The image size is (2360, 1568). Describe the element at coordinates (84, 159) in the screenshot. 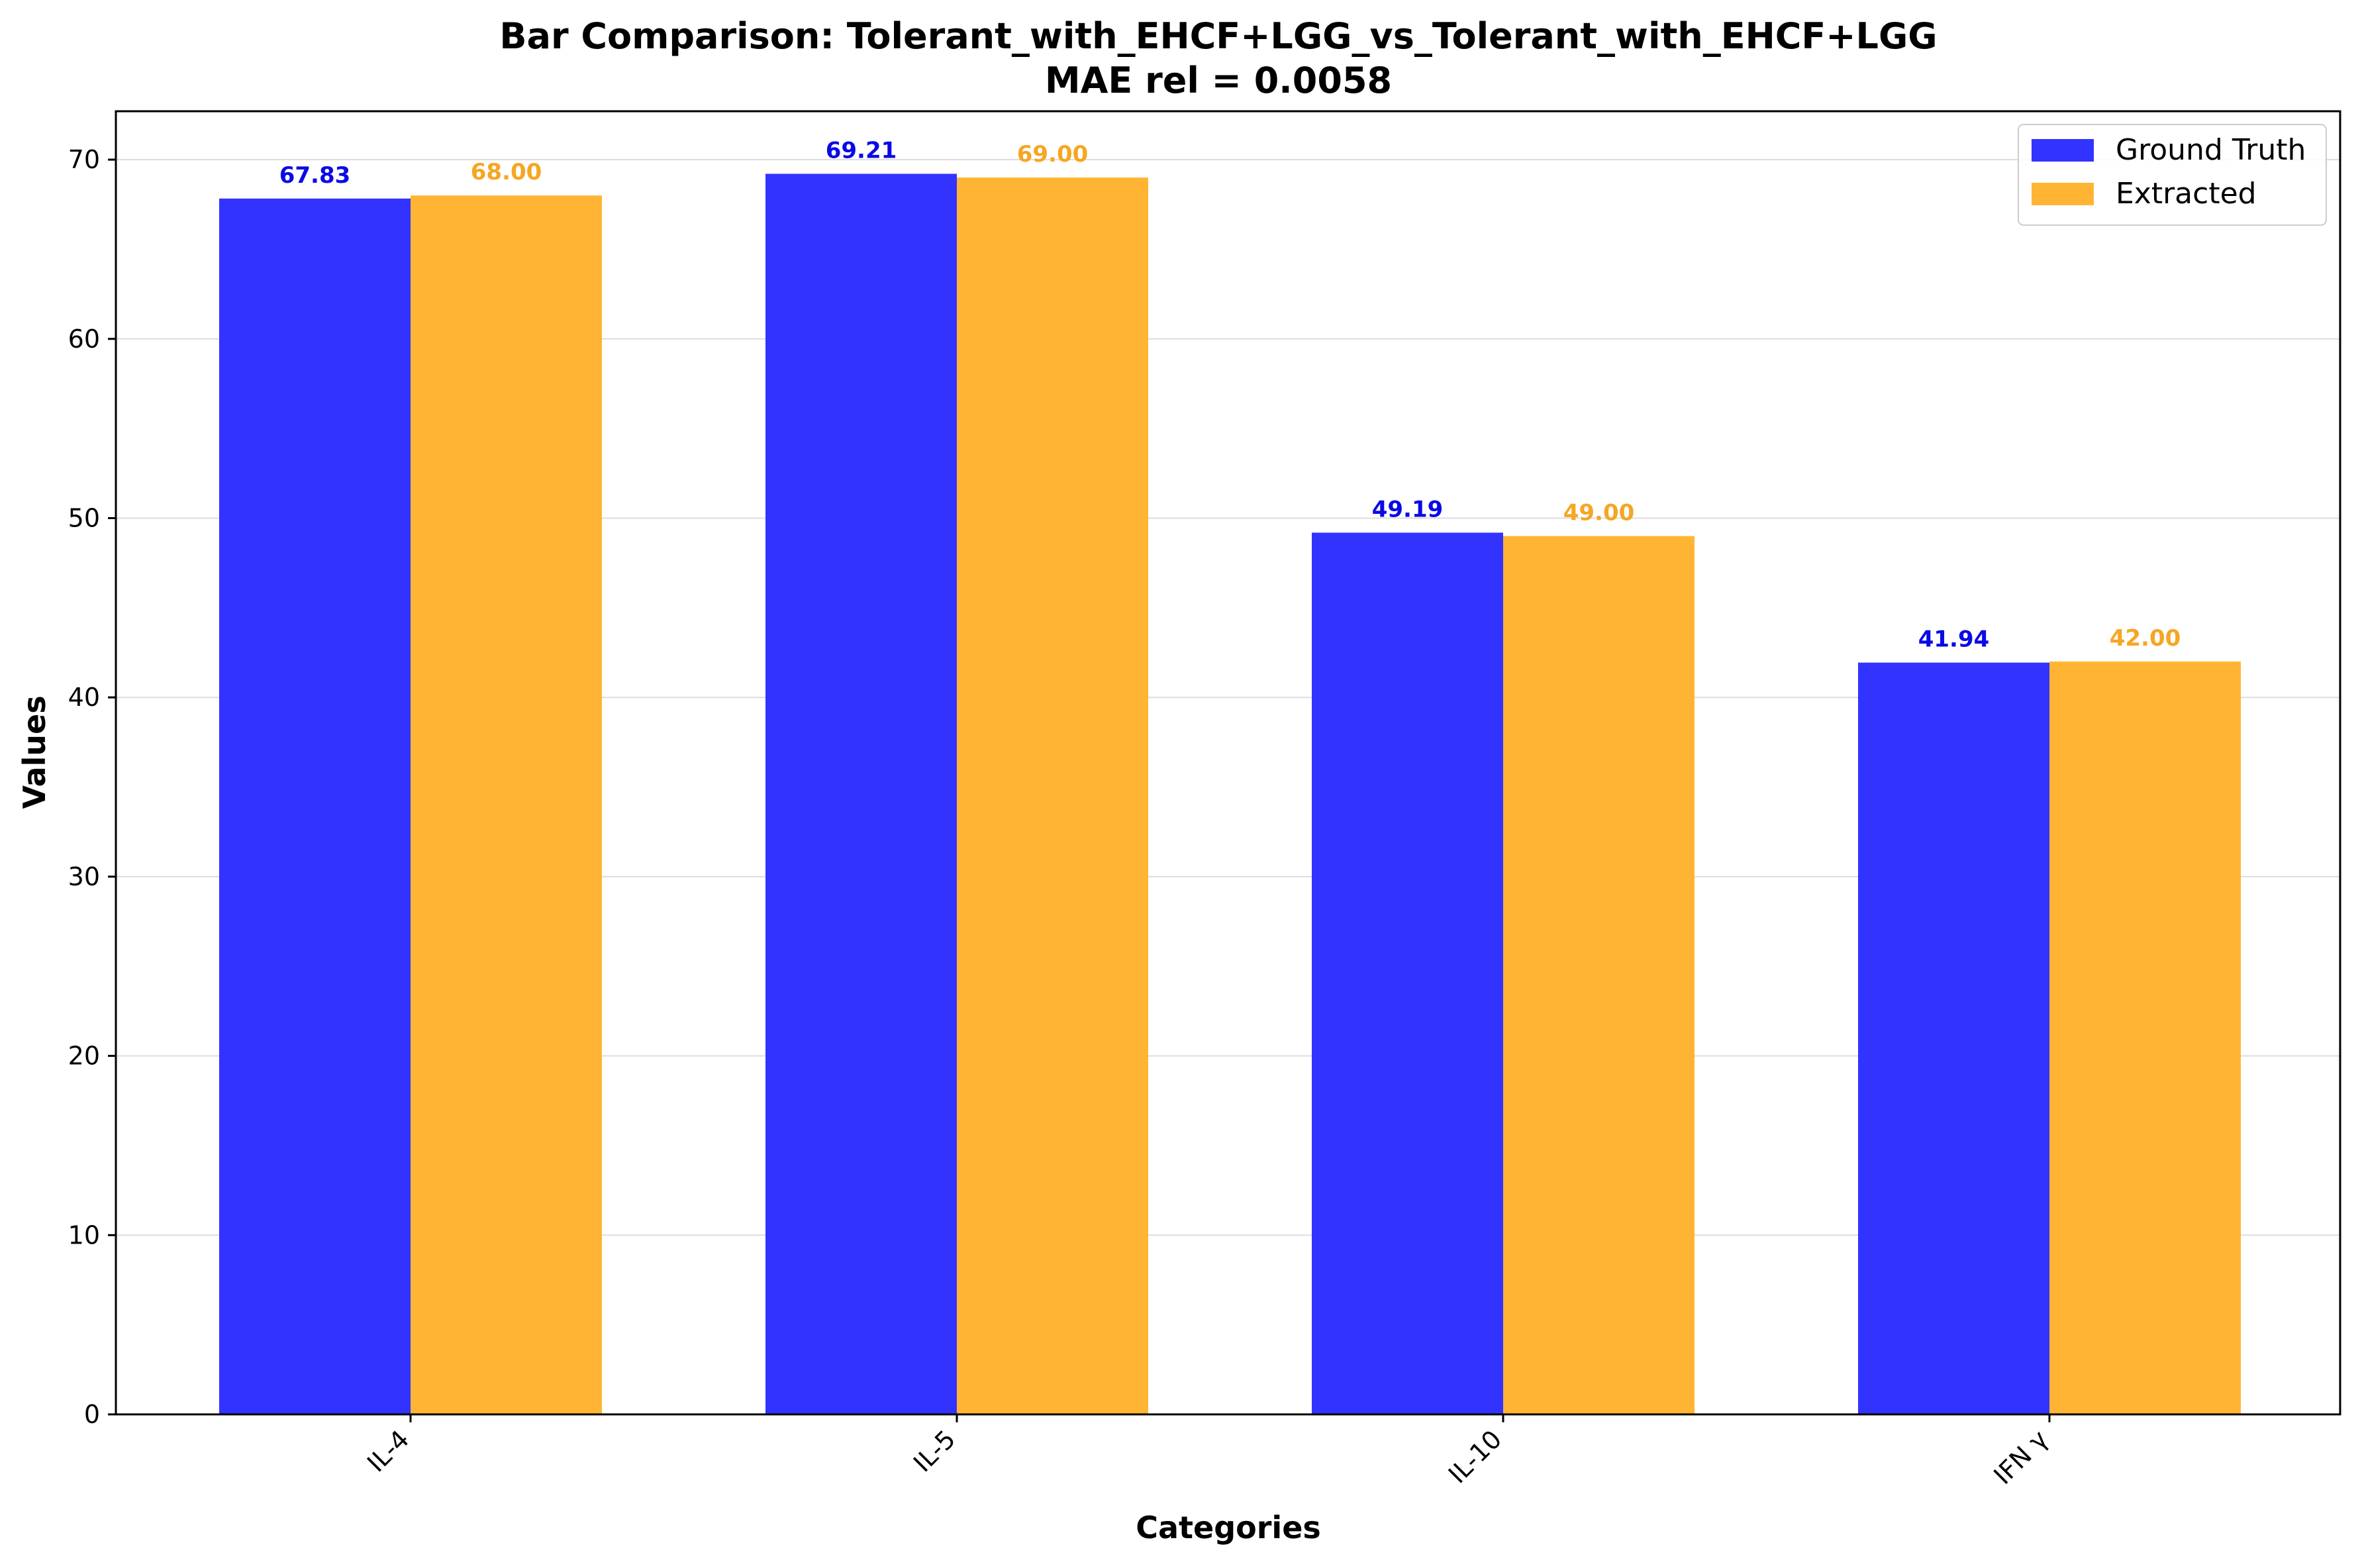

I see `y-tick-label: 70` at that location.